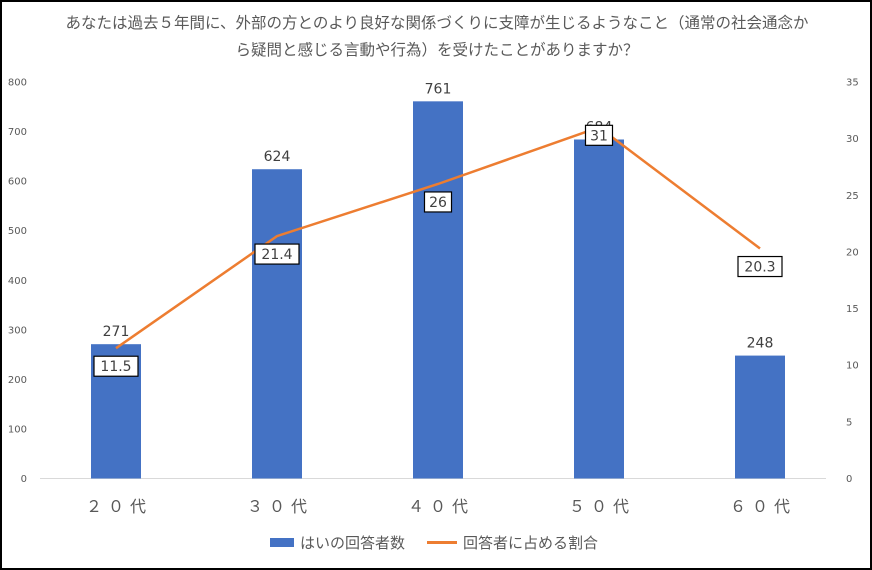 This screenshot has width=872, height=570. I want to click on left-tick-label: 200, so click(17, 380).